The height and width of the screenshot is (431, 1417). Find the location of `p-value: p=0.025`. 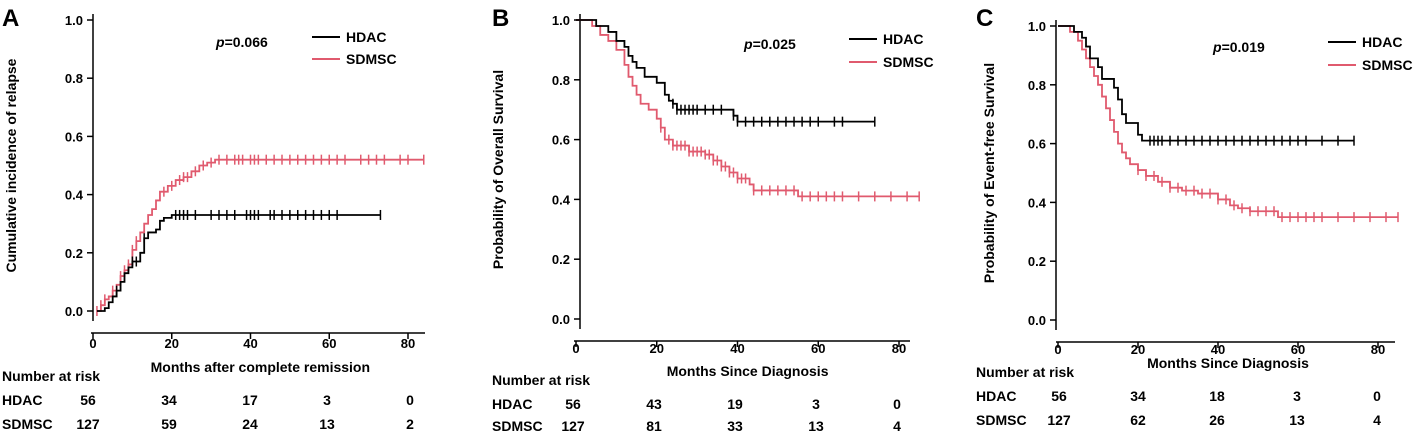

p-value: p=0.025 is located at coordinates (769, 44).